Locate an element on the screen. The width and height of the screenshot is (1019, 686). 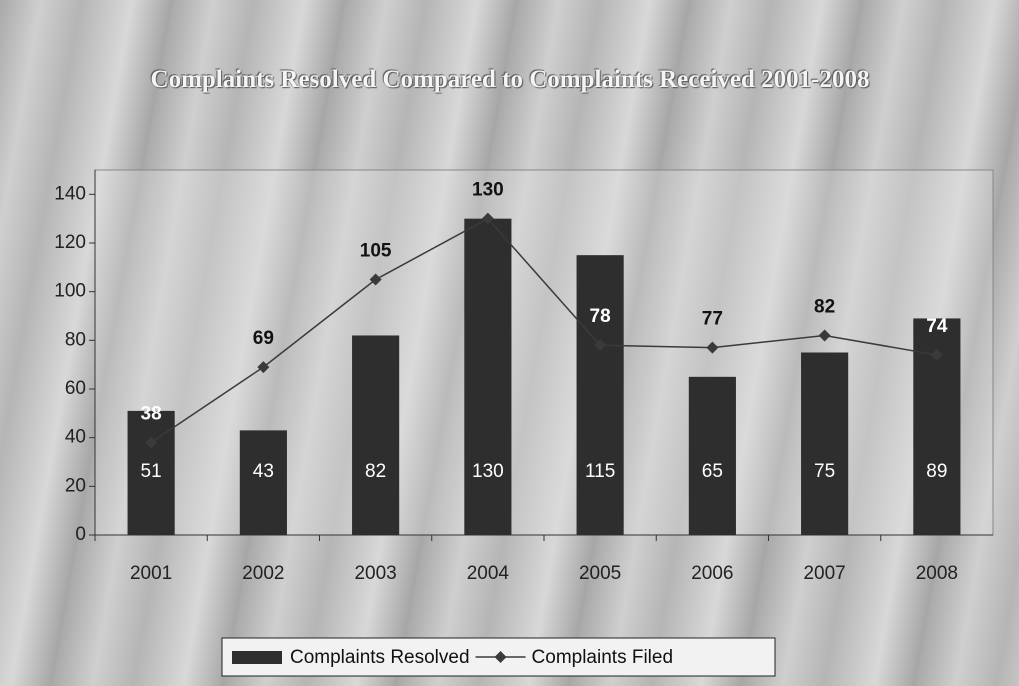
bar-label: 43 is located at coordinates (263, 471).